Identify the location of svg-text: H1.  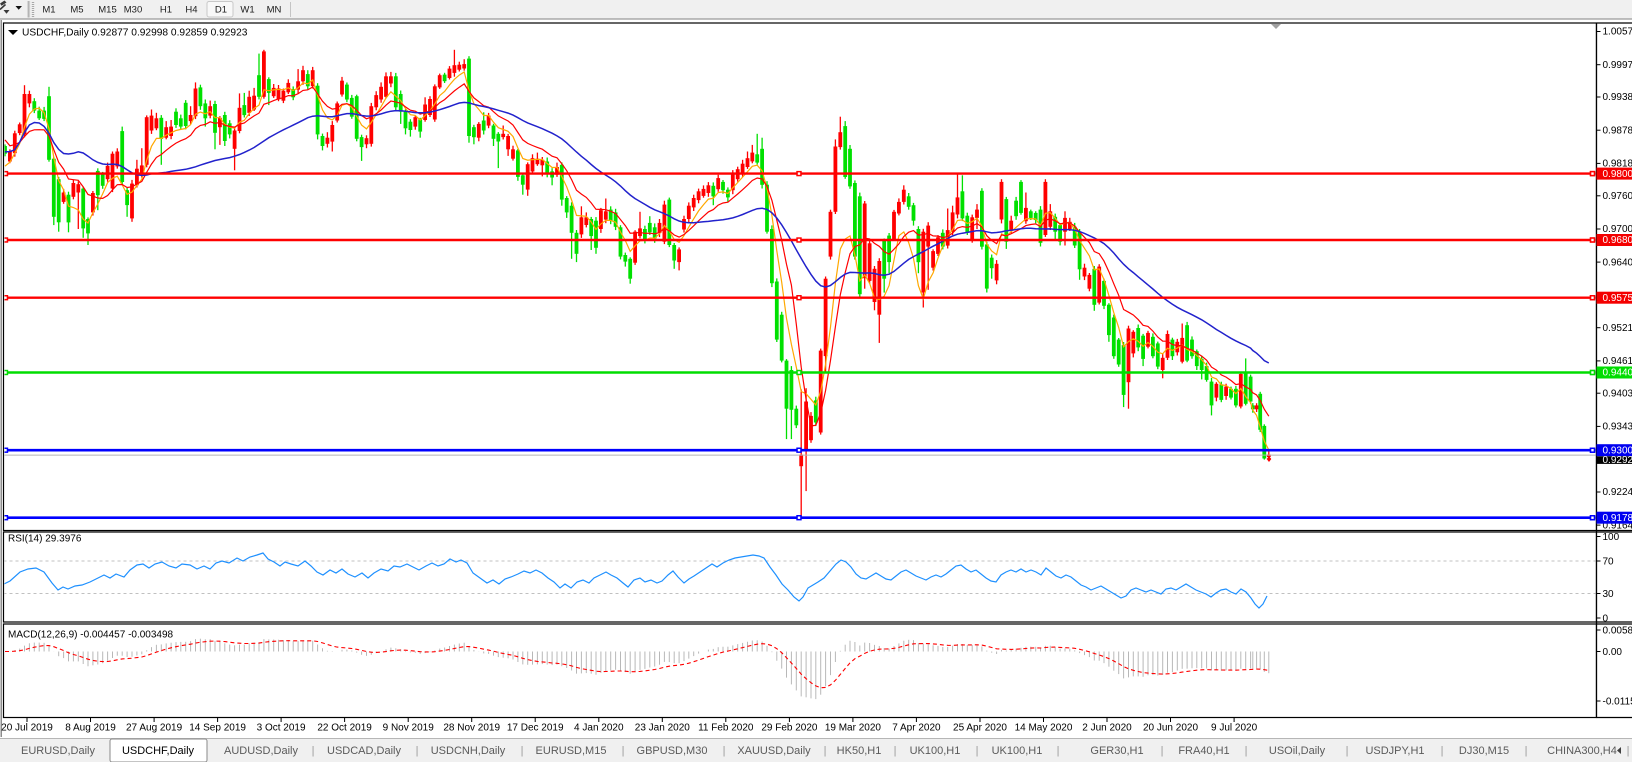
(166, 10).